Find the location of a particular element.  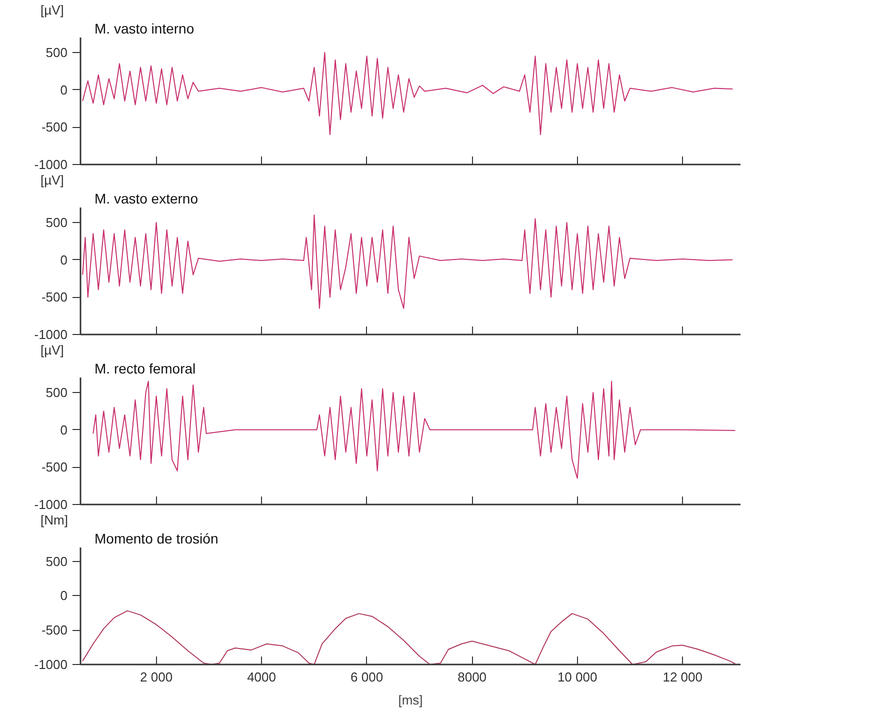

x-axis-title: [ms] is located at coordinates (410, 700).